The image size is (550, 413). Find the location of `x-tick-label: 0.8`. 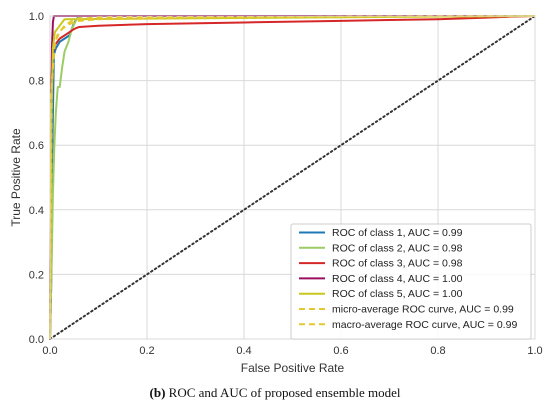

x-tick-label: 0.8 is located at coordinates (437, 351).